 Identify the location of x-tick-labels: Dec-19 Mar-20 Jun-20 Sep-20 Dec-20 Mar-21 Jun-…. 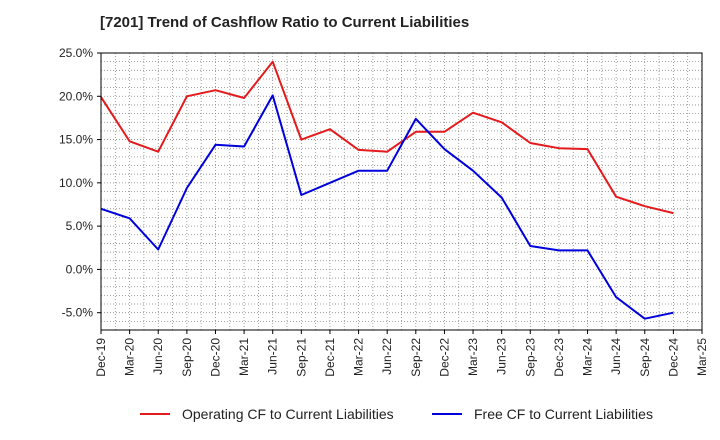
(401, 353).